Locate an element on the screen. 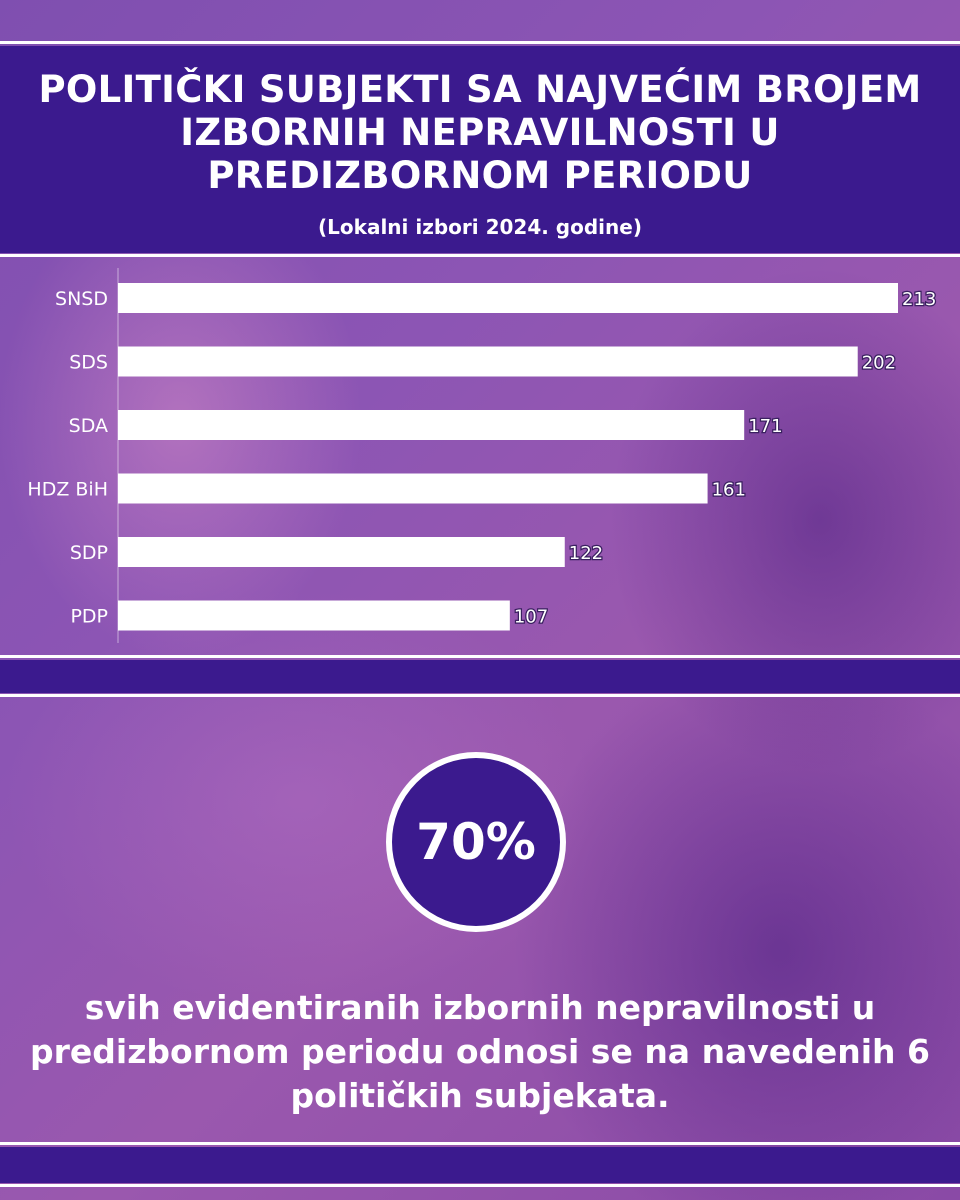 This screenshot has height=1200, width=960. stat-value: 70% is located at coordinates (476, 842).